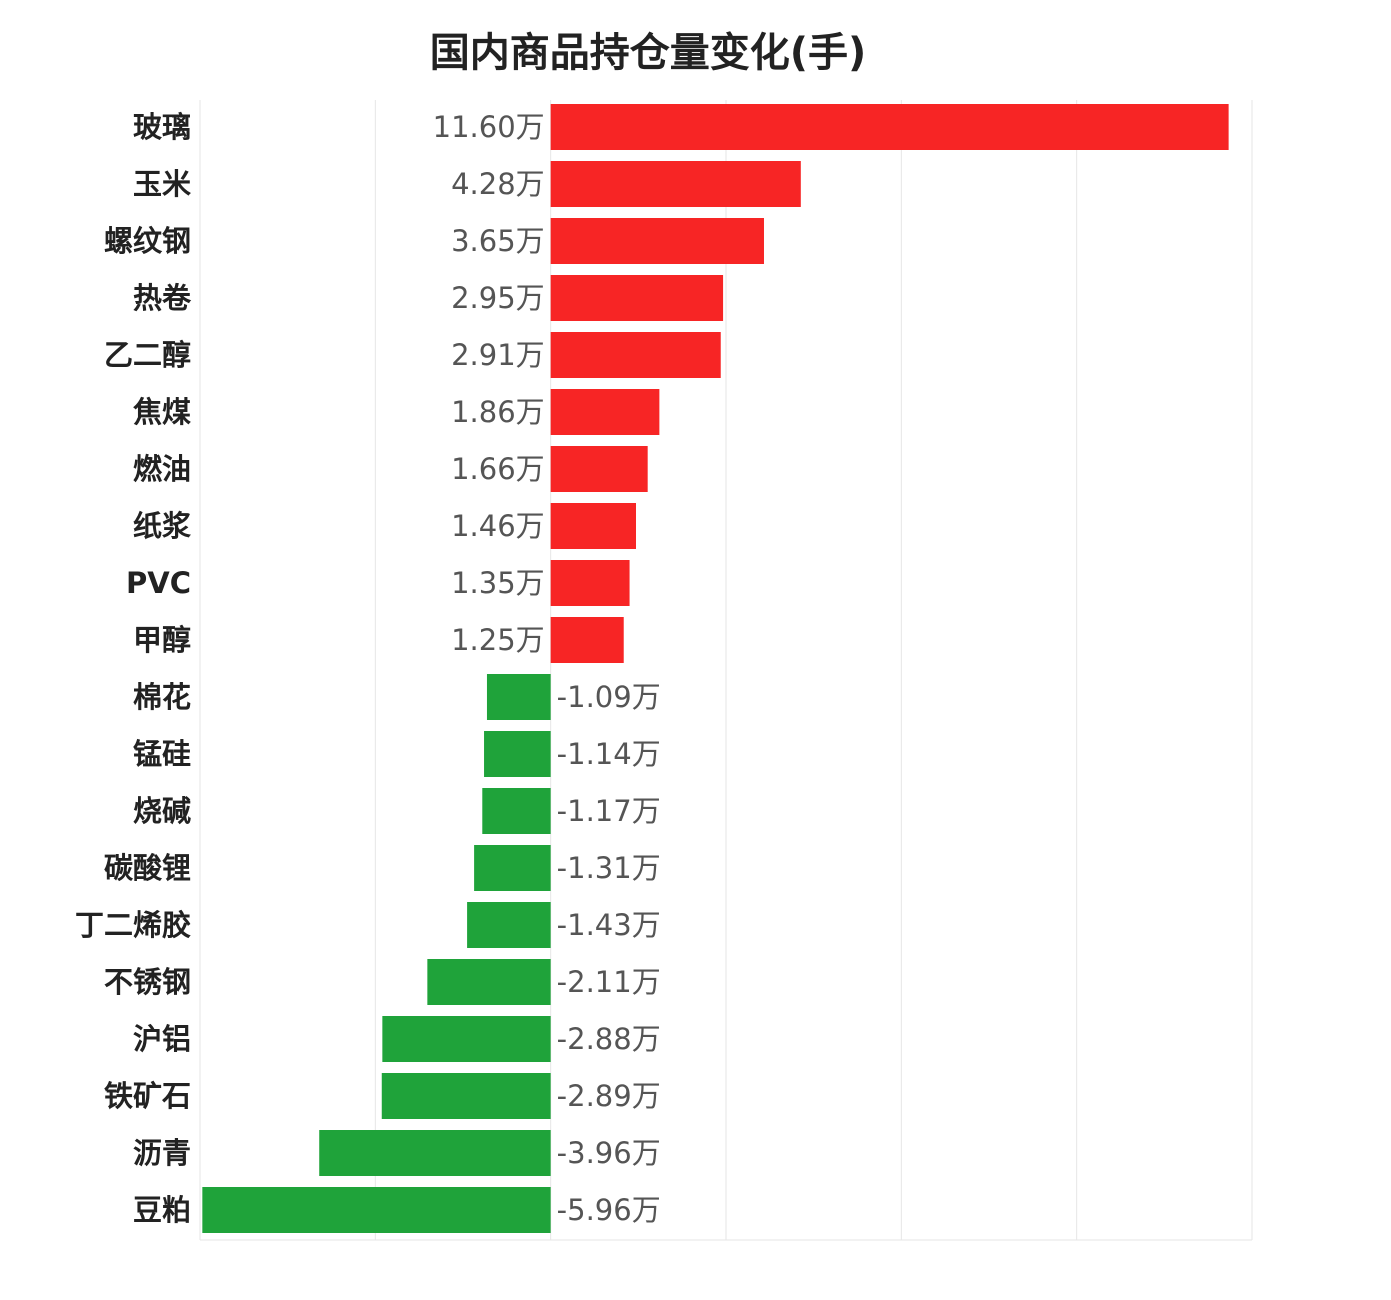 Image resolution: width=1391 pixels, height=1300 pixels. What do you see at coordinates (498, 184) in the screenshot?
I see `value-label: 4.28万` at bounding box center [498, 184].